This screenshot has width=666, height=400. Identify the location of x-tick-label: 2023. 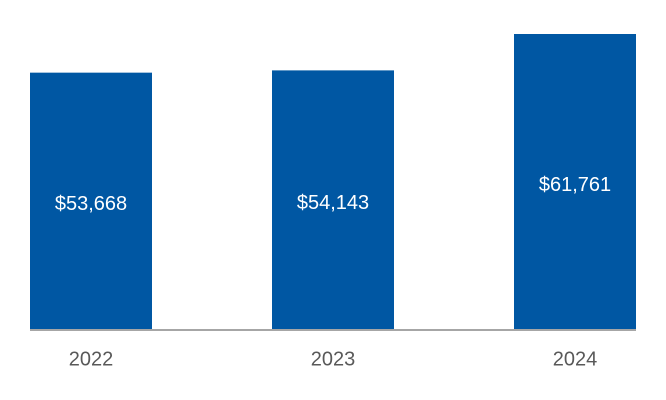
(333, 359).